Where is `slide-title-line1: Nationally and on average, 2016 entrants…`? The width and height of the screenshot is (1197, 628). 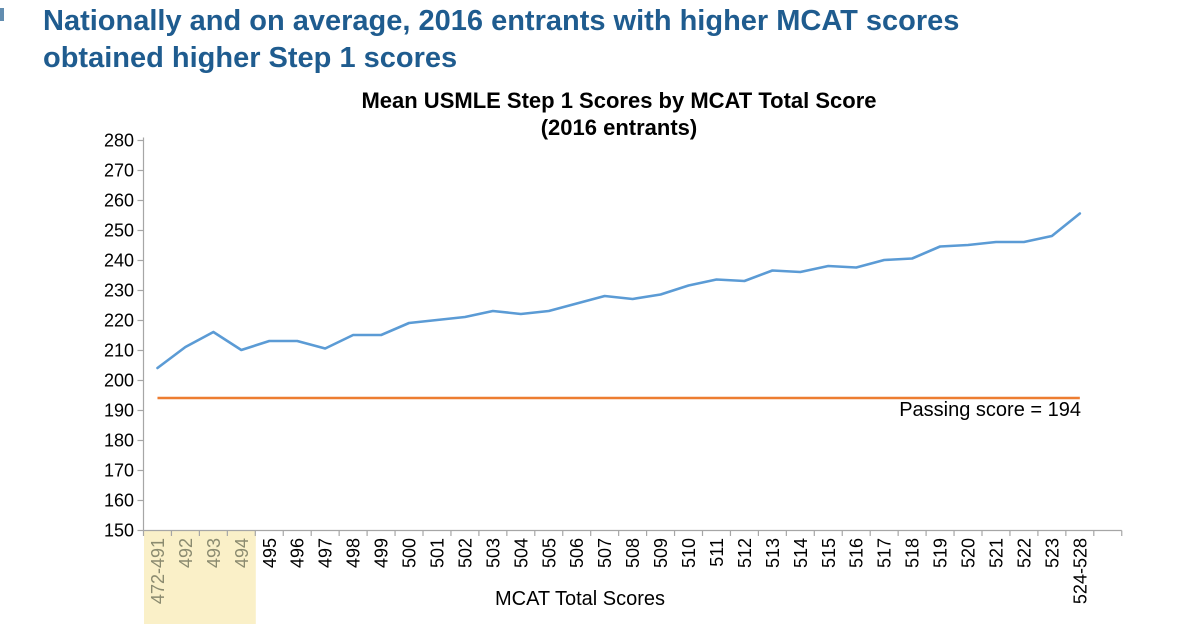
slide-title-line1: Nationally and on average, 2016 entrants… is located at coordinates (501, 21).